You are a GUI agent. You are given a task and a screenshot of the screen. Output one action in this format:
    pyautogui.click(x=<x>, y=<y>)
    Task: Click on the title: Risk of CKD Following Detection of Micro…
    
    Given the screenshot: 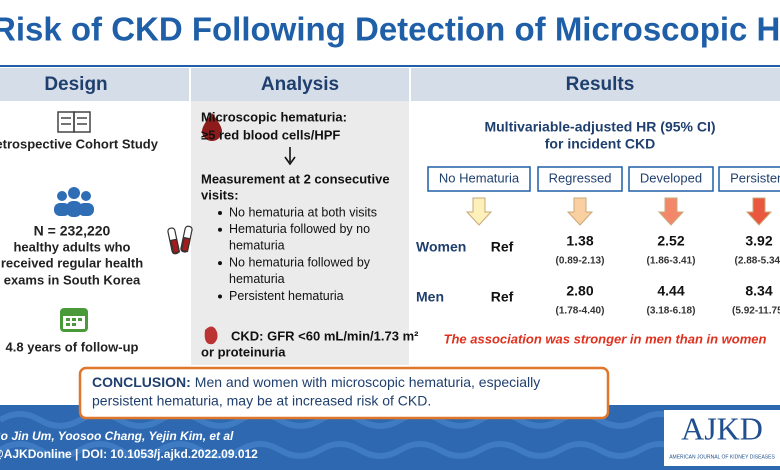 What is the action you would take?
    pyautogui.click(x=390, y=29)
    